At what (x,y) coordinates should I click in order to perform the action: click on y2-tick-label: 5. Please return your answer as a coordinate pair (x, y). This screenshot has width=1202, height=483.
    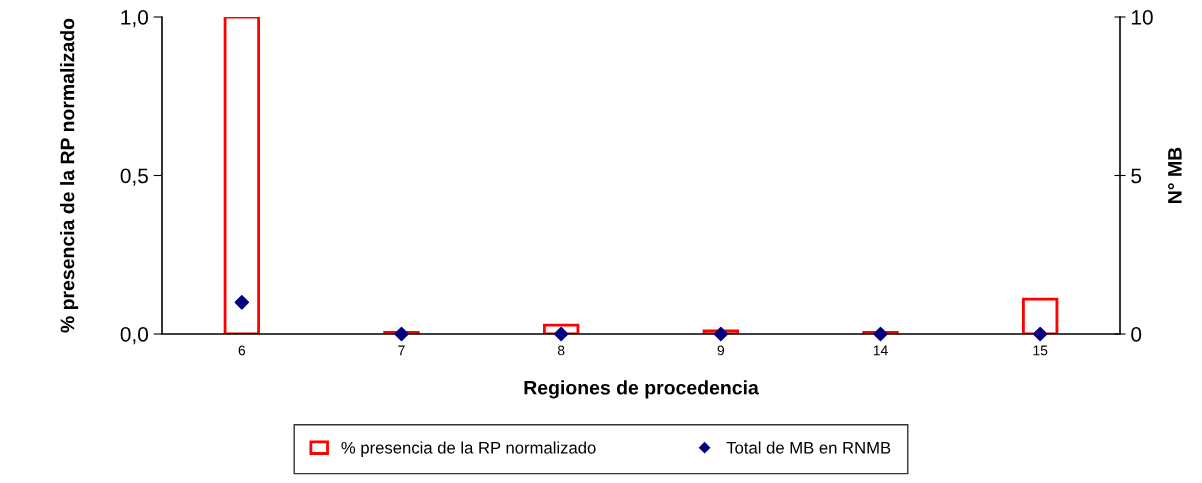
    Looking at the image, I should click on (1136, 176).